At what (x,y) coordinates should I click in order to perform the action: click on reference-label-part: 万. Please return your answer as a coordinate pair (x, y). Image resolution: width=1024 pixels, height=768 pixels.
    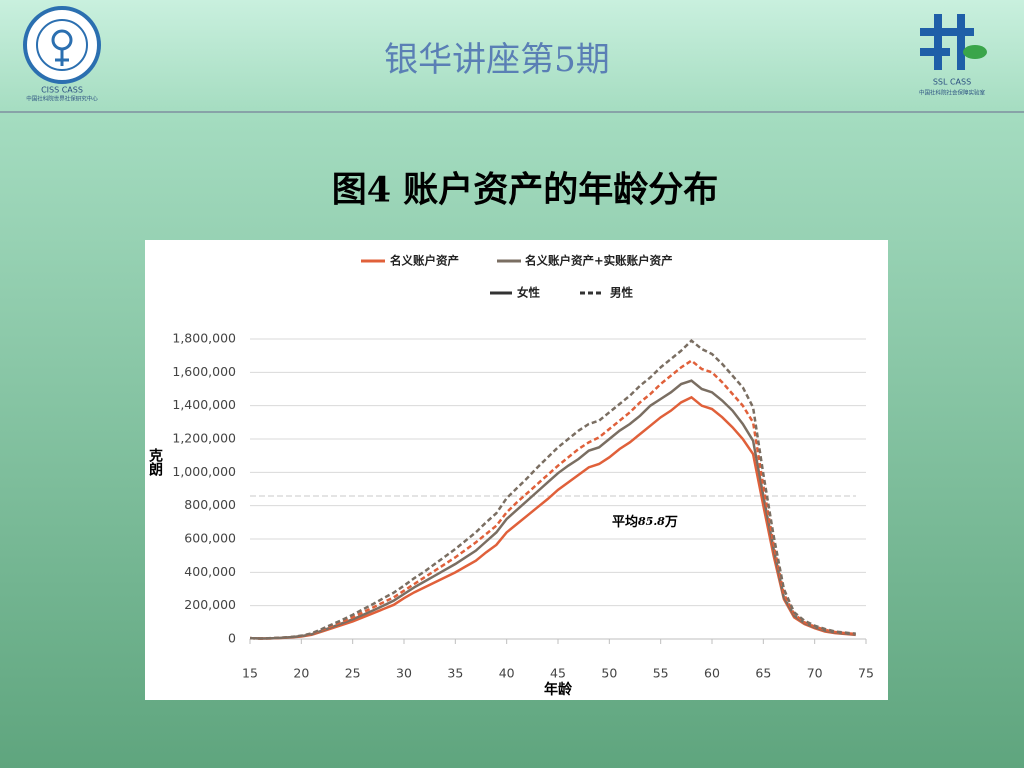
    Looking at the image, I should click on (671, 522).